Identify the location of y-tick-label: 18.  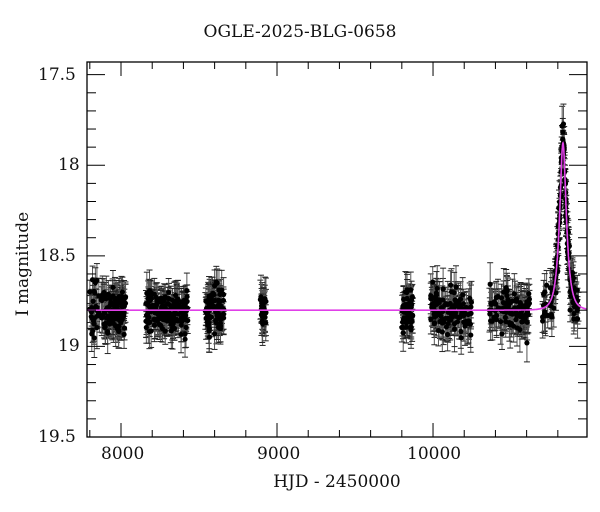
(69, 165).